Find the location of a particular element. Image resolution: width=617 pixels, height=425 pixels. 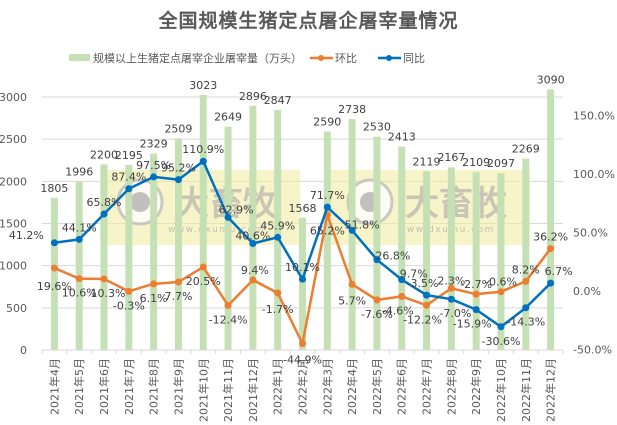

svg-text: 44.1% is located at coordinates (79, 227).